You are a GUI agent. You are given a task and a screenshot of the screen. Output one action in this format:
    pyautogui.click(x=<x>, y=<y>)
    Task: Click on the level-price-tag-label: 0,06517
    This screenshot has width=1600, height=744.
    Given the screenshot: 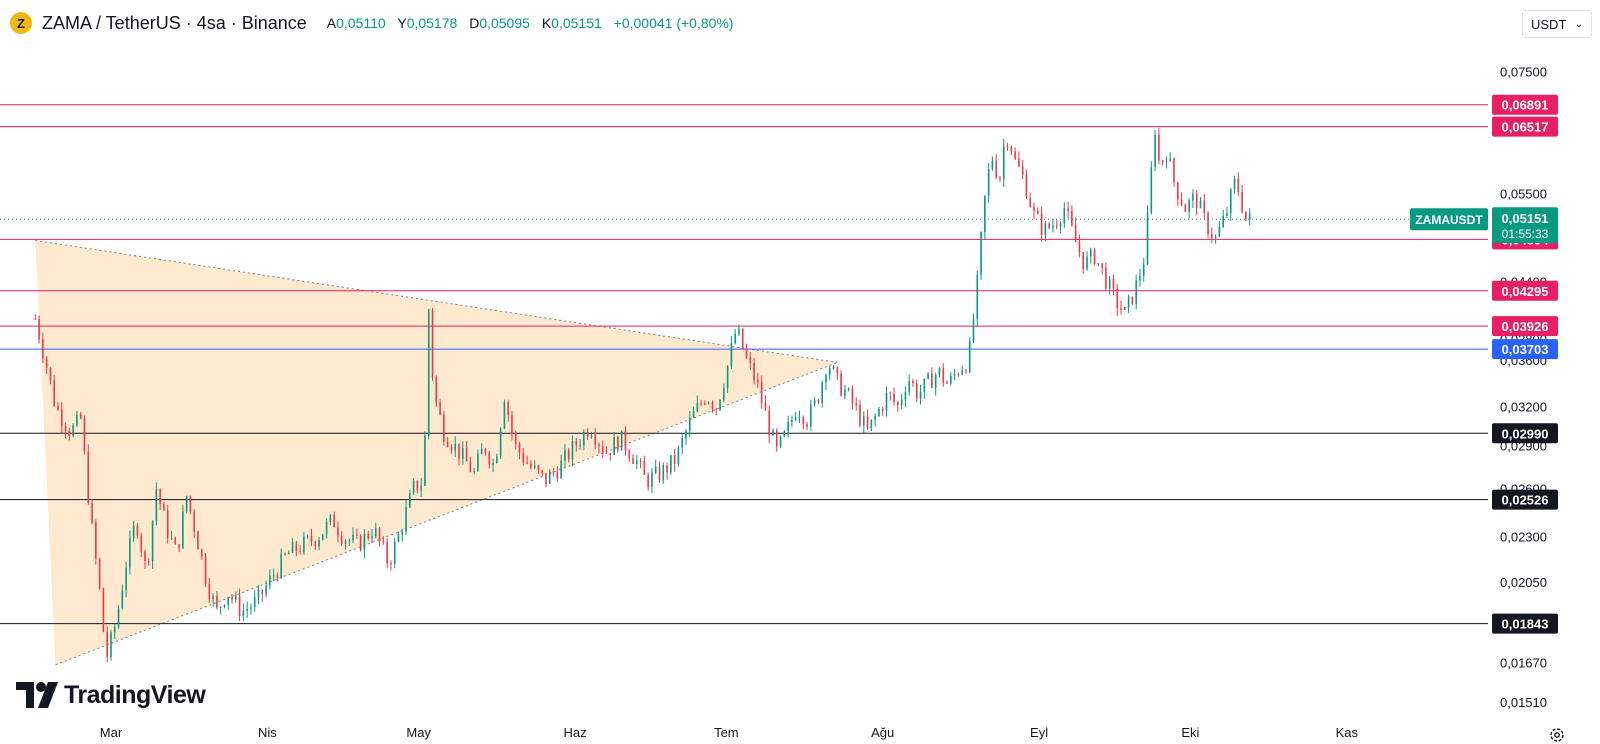 What is the action you would take?
    pyautogui.click(x=1525, y=127)
    